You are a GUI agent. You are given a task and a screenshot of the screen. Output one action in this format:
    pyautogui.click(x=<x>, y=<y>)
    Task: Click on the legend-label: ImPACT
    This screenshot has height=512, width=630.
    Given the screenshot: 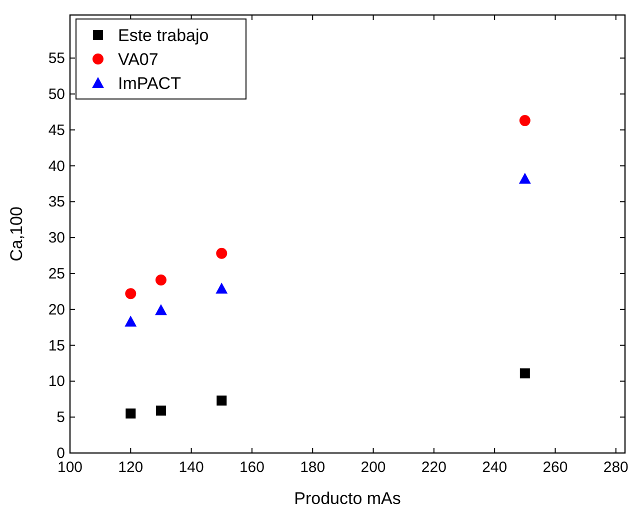 What is the action you would take?
    pyautogui.click(x=149, y=83)
    